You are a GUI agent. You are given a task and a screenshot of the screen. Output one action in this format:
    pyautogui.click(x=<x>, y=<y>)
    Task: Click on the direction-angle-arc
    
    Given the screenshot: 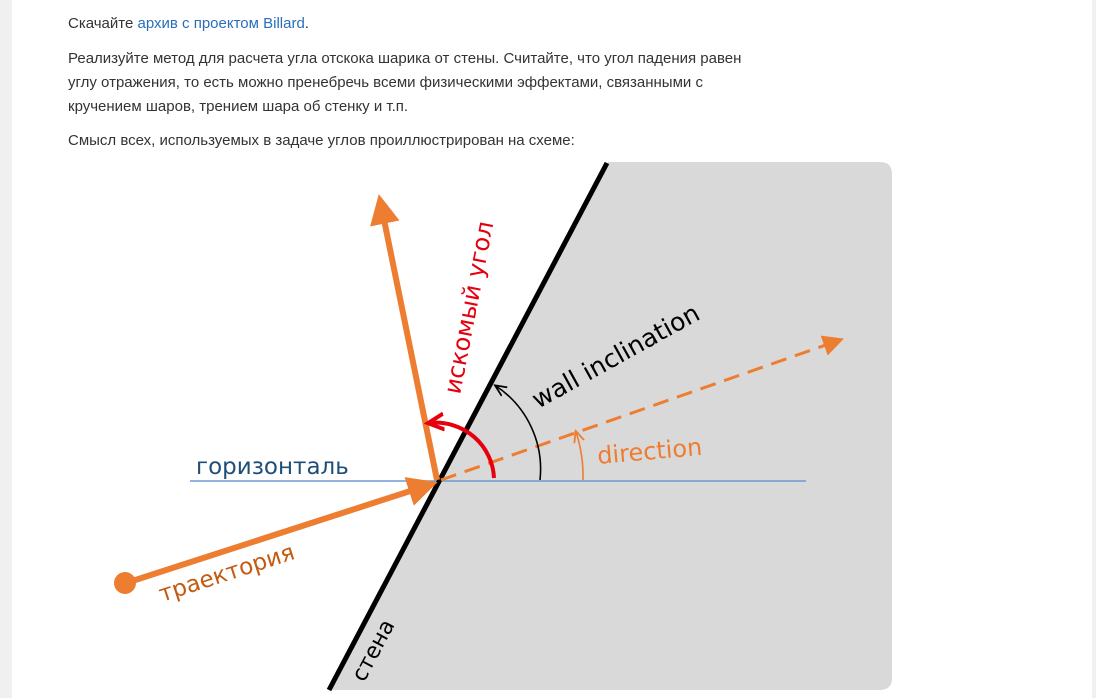 What is the action you would take?
    pyautogui.click(x=579, y=456)
    